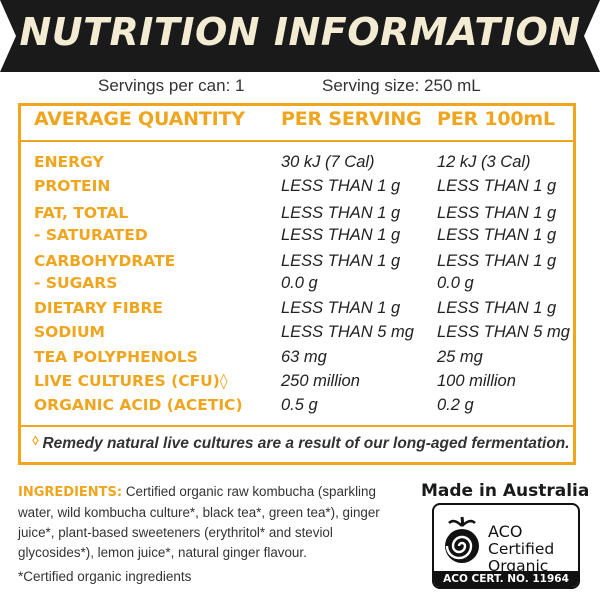 This screenshot has width=600, height=600. What do you see at coordinates (297, 426) in the screenshot?
I see `footnote-divider` at bounding box center [297, 426].